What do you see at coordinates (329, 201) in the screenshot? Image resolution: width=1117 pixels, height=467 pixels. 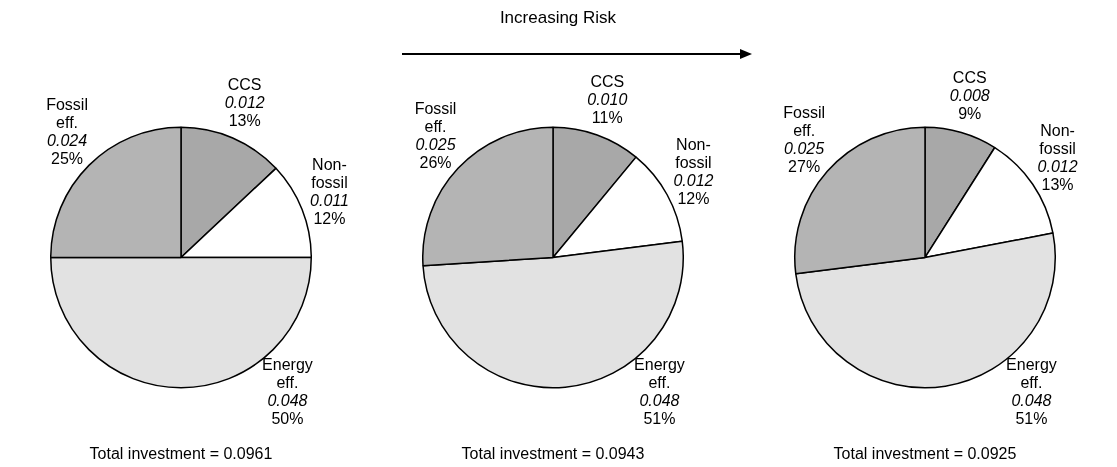 I see `text: 0.011` at bounding box center [329, 201].